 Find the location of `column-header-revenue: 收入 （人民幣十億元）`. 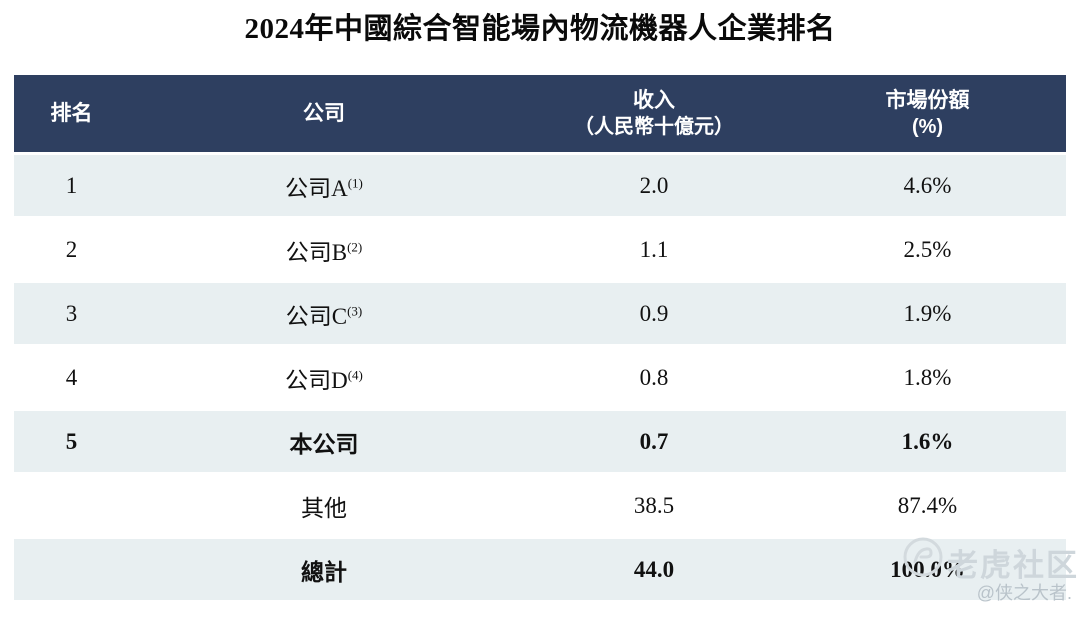

column-header-revenue: 收入 （人民幣十億元） is located at coordinates (654, 114).